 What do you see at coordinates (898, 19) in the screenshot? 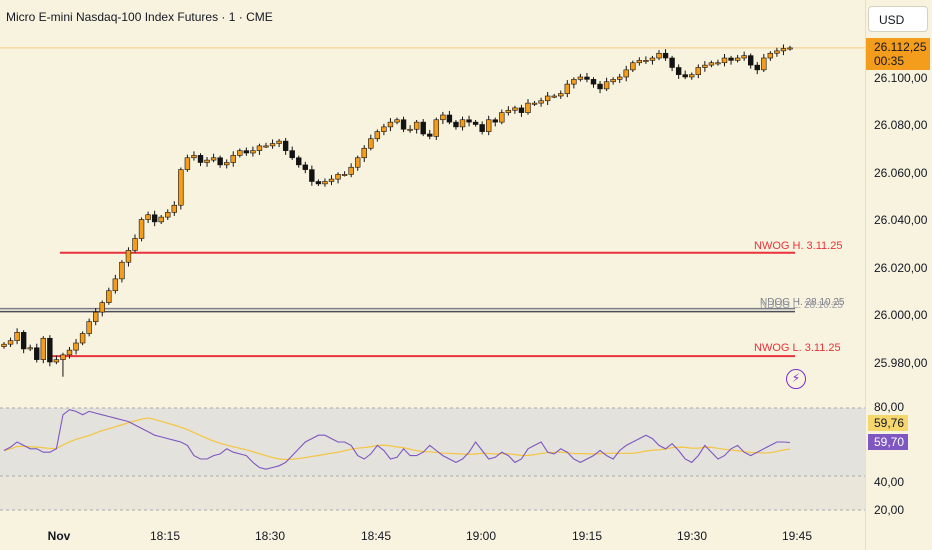
I see `currency-button: USD` at bounding box center [898, 19].